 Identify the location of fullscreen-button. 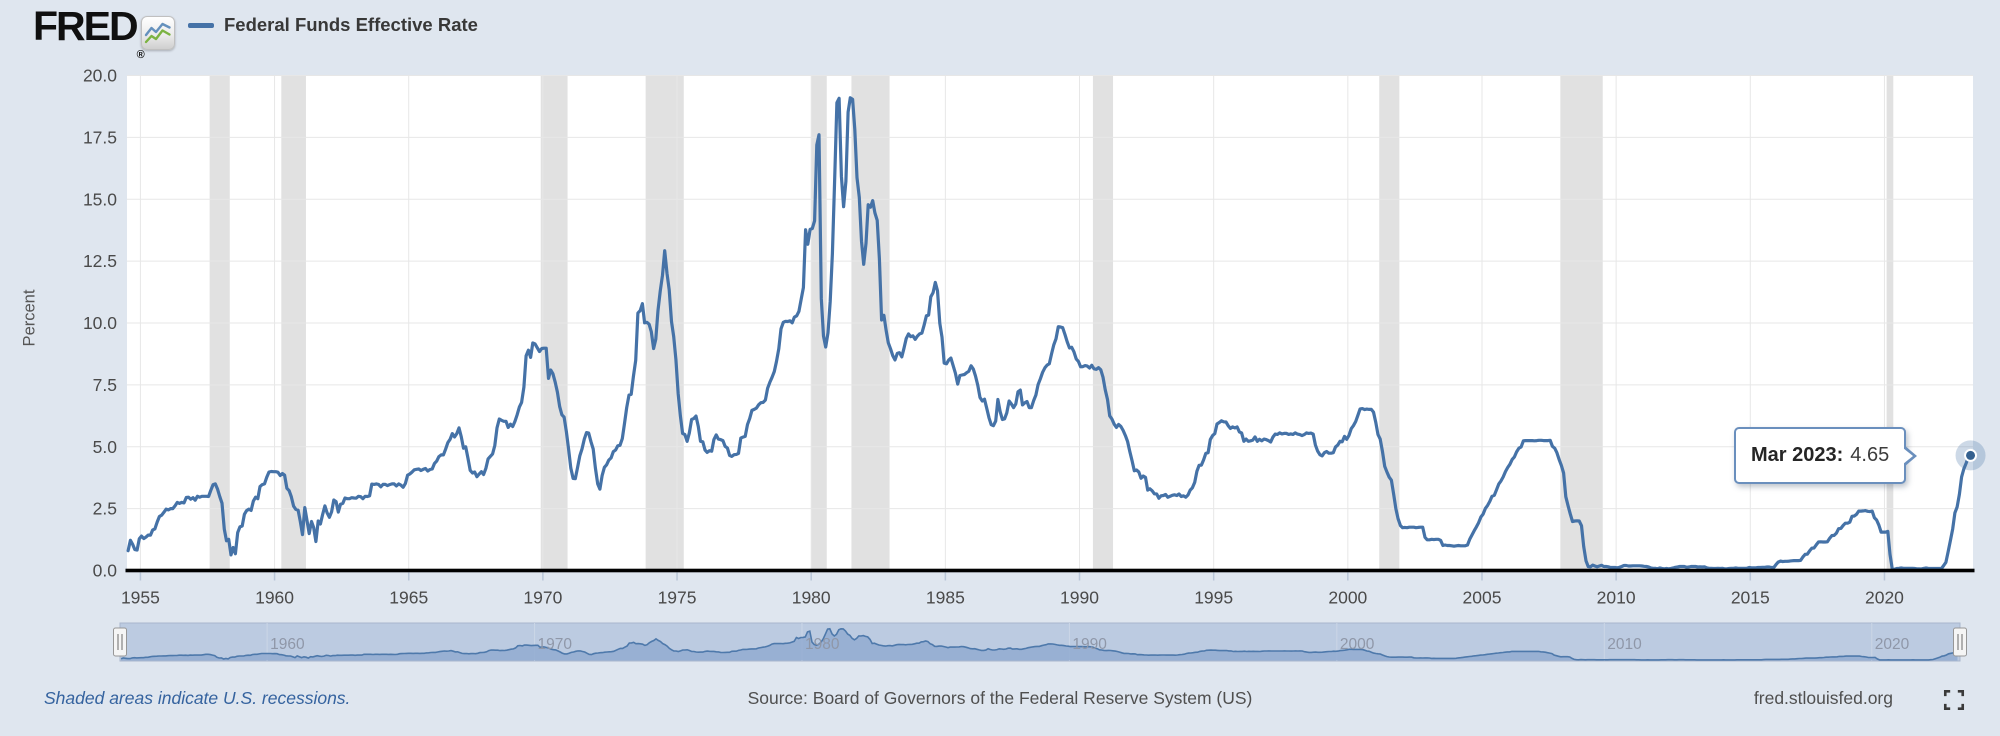
(1954, 700).